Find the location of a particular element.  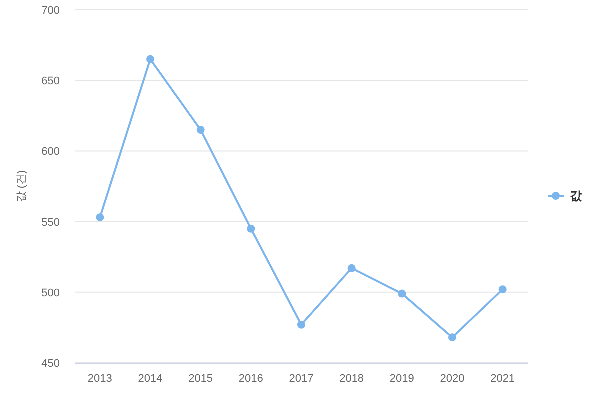

x-tick-label: 2013 is located at coordinates (100, 379).